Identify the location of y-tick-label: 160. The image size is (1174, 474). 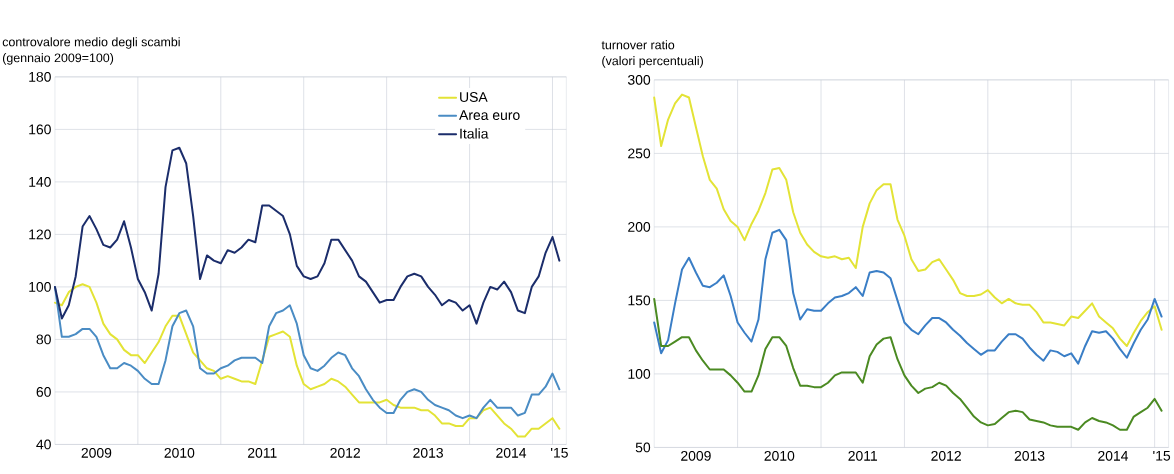
(40, 129).